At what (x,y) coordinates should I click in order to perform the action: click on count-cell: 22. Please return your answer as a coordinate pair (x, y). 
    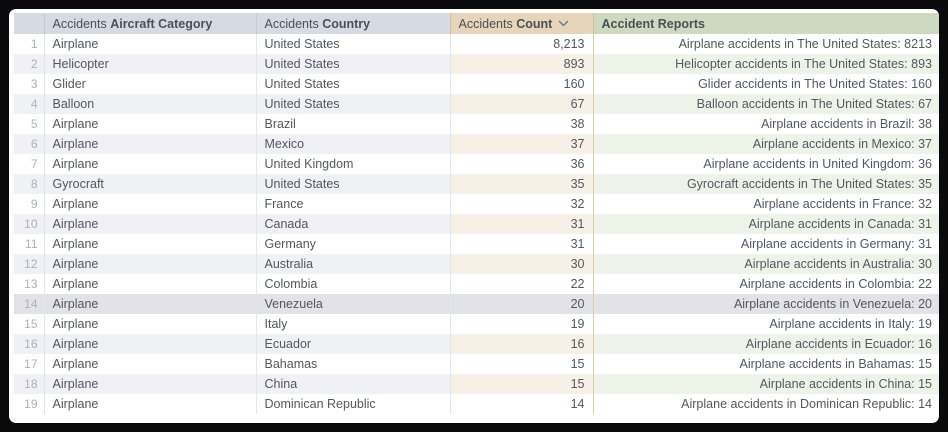
    Looking at the image, I should click on (521, 284).